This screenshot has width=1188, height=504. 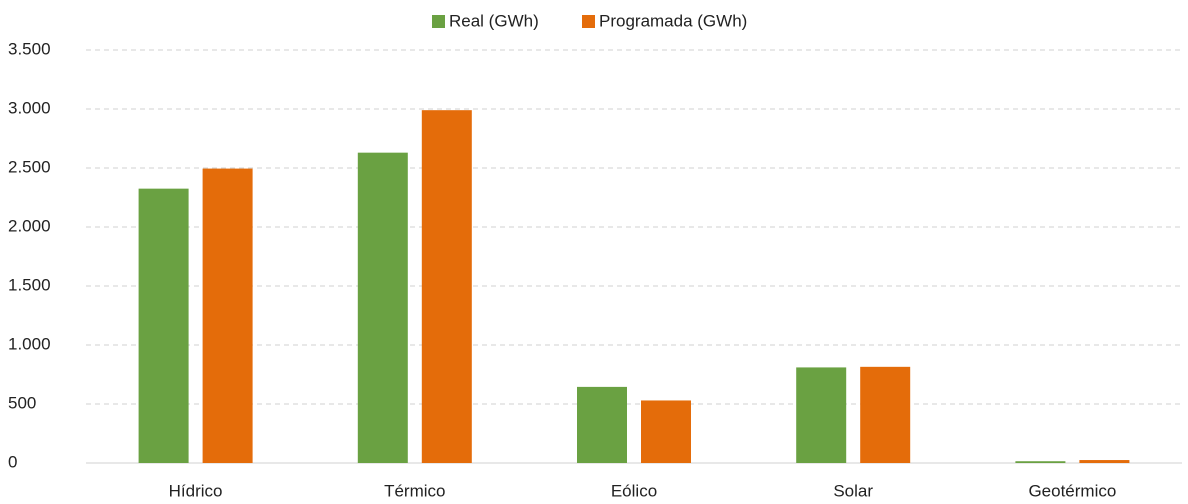 I want to click on y-tick-label: 3.500, so click(x=29, y=48).